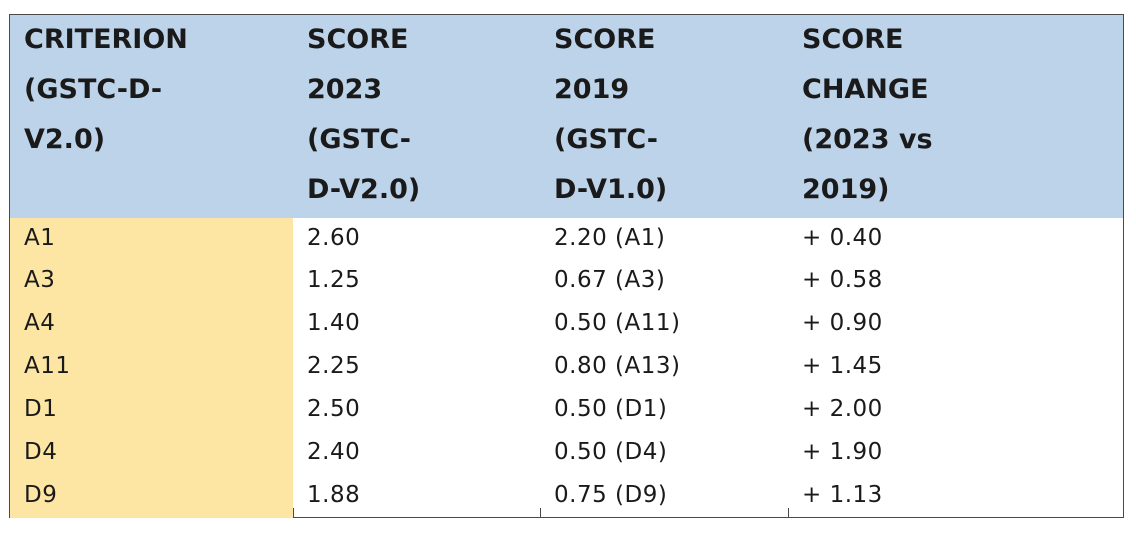 The image size is (1136, 536). I want to click on score-2019-cell: 0.50 (D4), so click(611, 452).